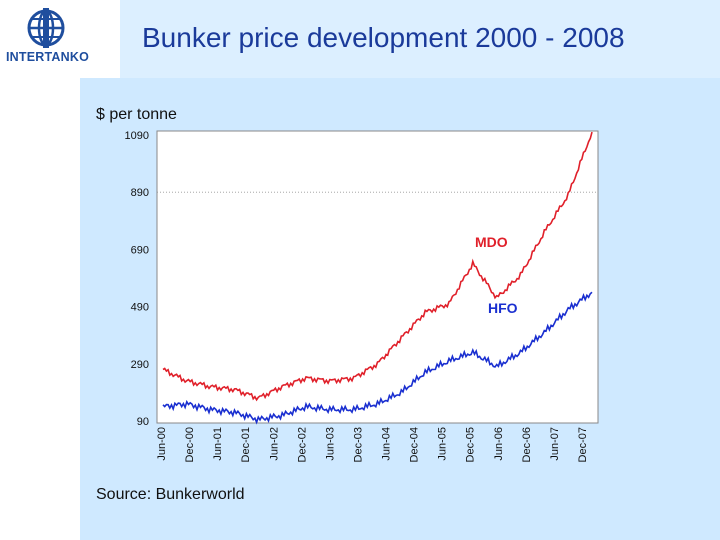 Image resolution: width=720 pixels, height=540 pixels. What do you see at coordinates (583, 444) in the screenshot?
I see `x-tick-label: Dec-07` at bounding box center [583, 444].